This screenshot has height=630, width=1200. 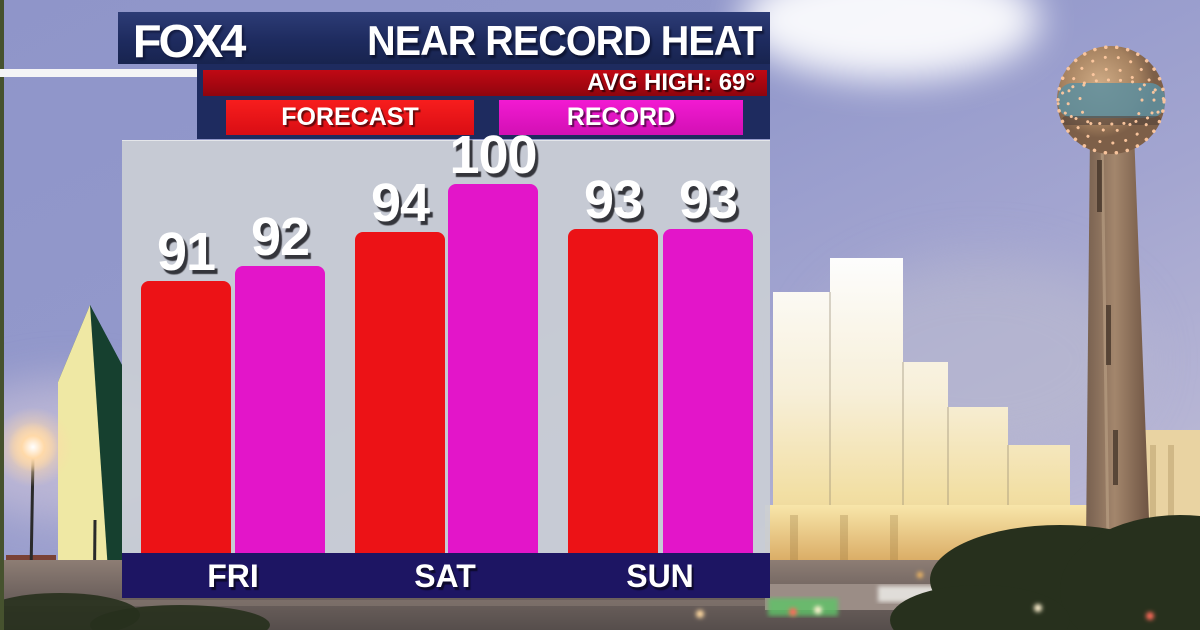 What do you see at coordinates (186, 252) in the screenshot?
I see `forecast-value-label: 91` at bounding box center [186, 252].